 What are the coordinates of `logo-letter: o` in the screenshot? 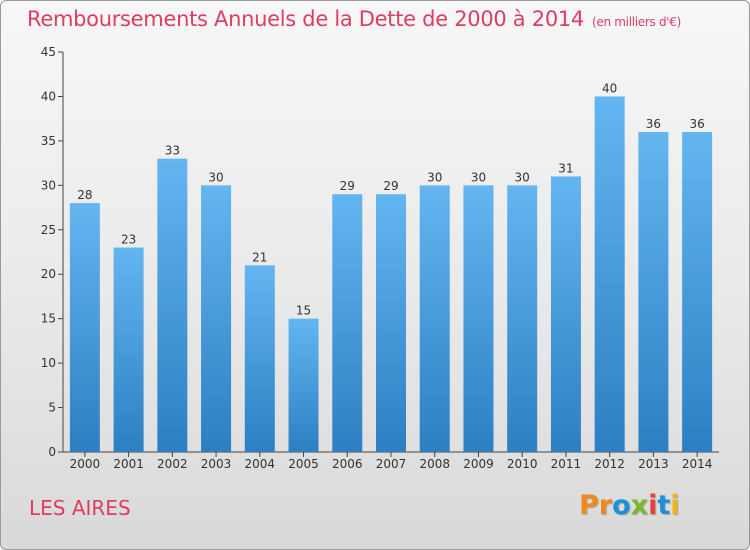 It's located at (621, 505).